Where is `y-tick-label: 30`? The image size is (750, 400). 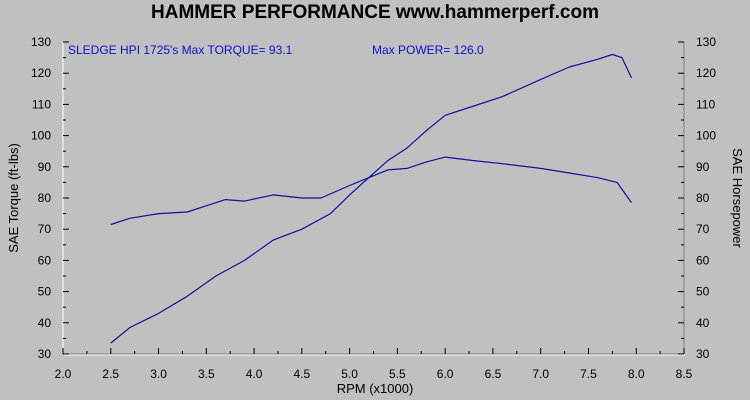
y-tick-label: 30 is located at coordinates (45, 354).